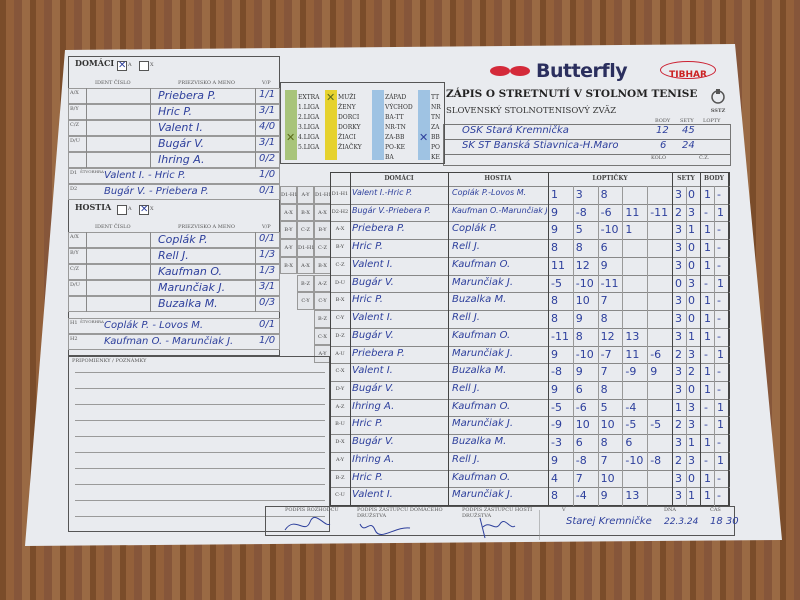 The width and height of the screenshot is (800, 600). Describe the element at coordinates (435, 147) in the screenshot. I see `category-po: PO` at that location.